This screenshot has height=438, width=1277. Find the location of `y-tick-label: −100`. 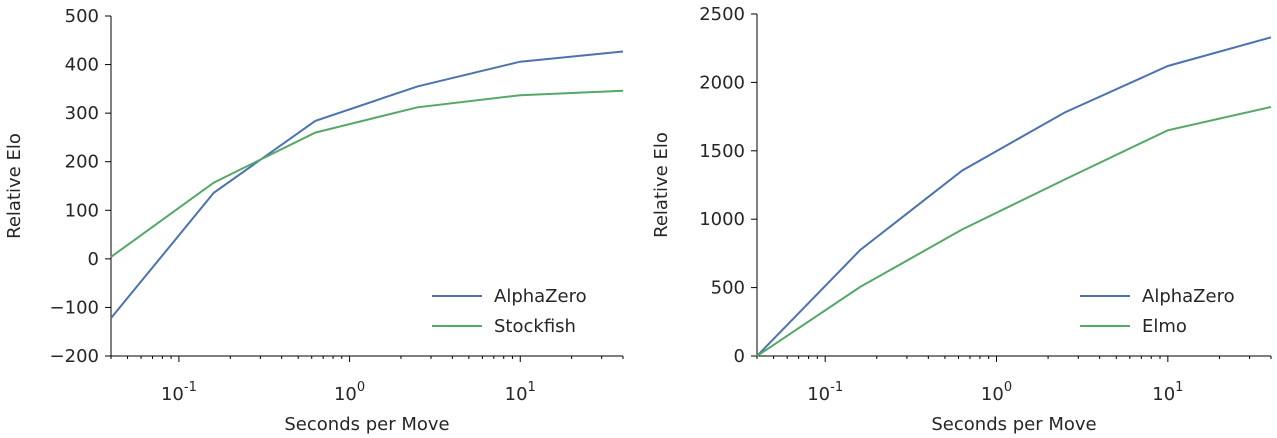

y-tick-label: −100 is located at coordinates (74, 307).